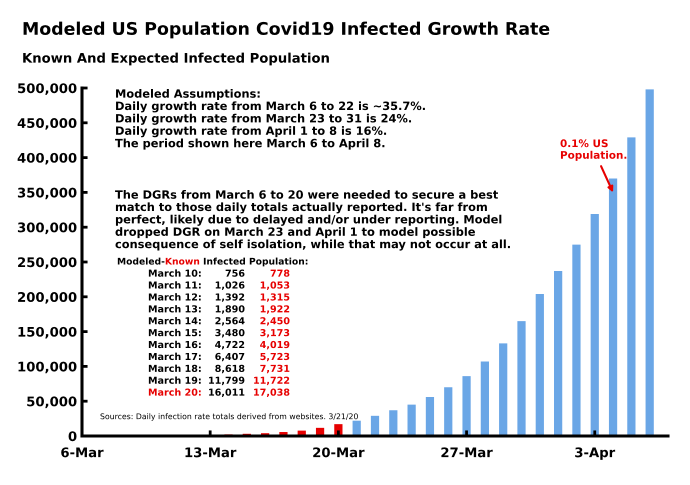 This screenshot has height=485, width=690. Describe the element at coordinates (174, 344) in the screenshot. I see `annotation: March 16:` at that location.